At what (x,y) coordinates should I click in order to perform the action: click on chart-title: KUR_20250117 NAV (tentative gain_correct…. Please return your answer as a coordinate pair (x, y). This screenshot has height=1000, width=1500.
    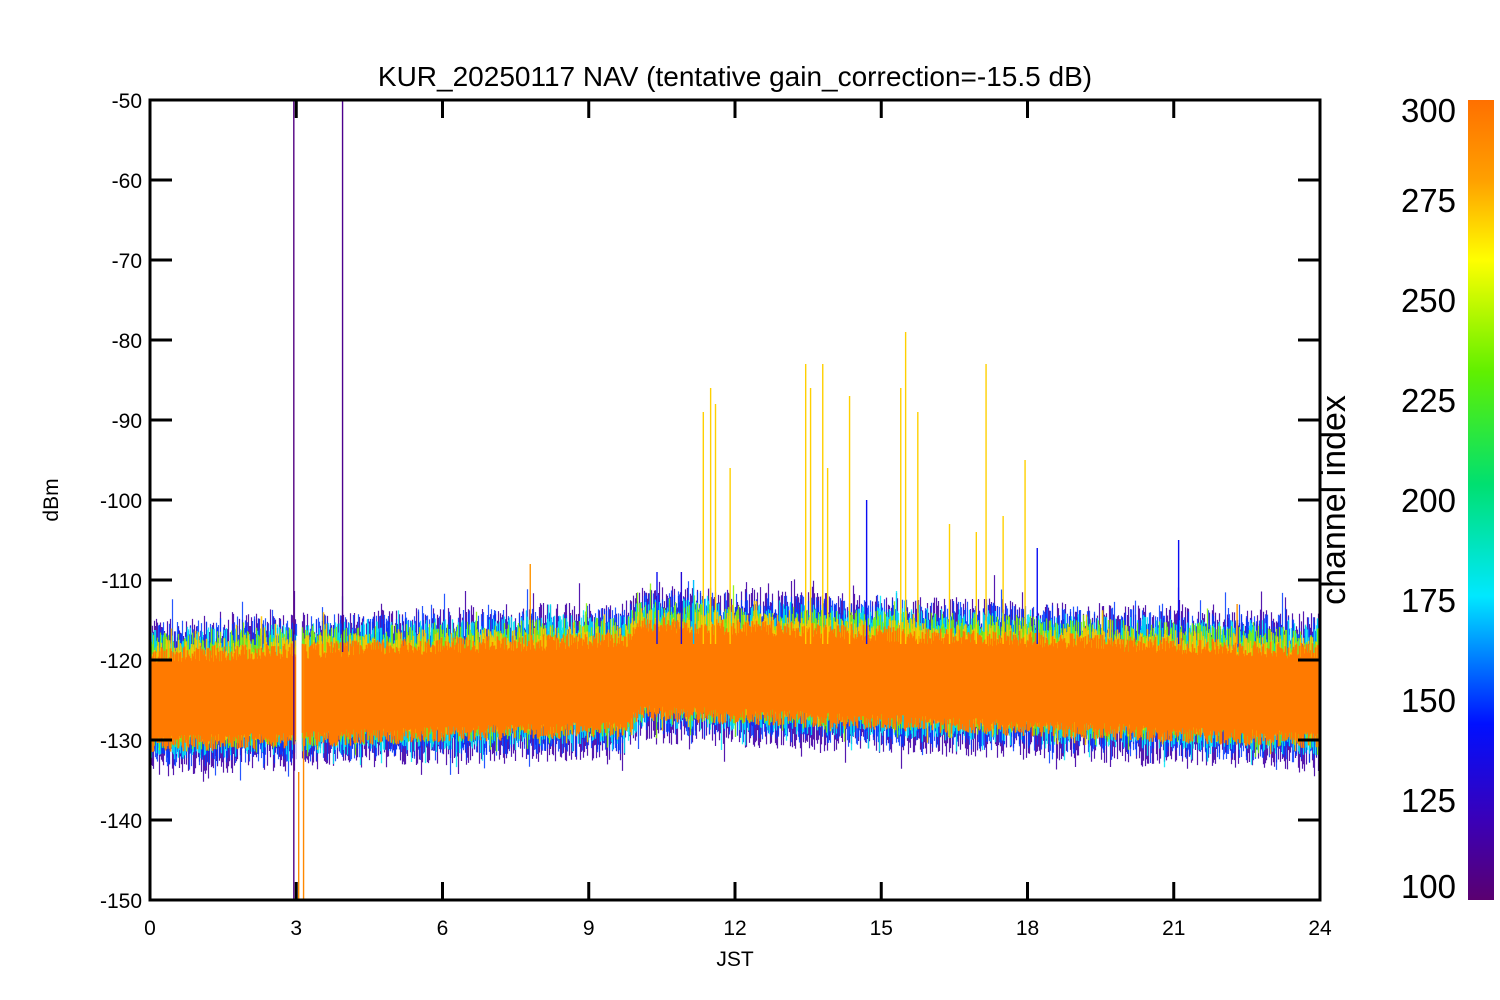
    Looking at the image, I should click on (735, 76).